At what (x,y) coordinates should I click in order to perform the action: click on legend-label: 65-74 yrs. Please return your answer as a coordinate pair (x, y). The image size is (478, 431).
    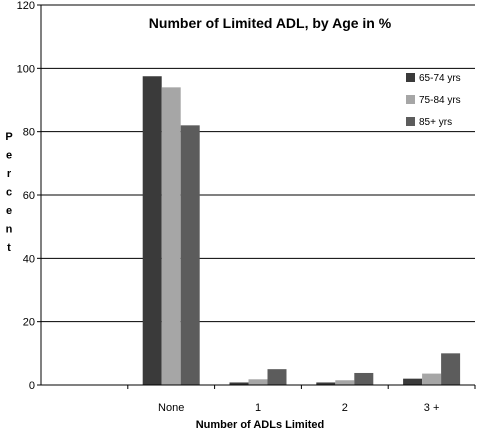
    Looking at the image, I should click on (440, 78).